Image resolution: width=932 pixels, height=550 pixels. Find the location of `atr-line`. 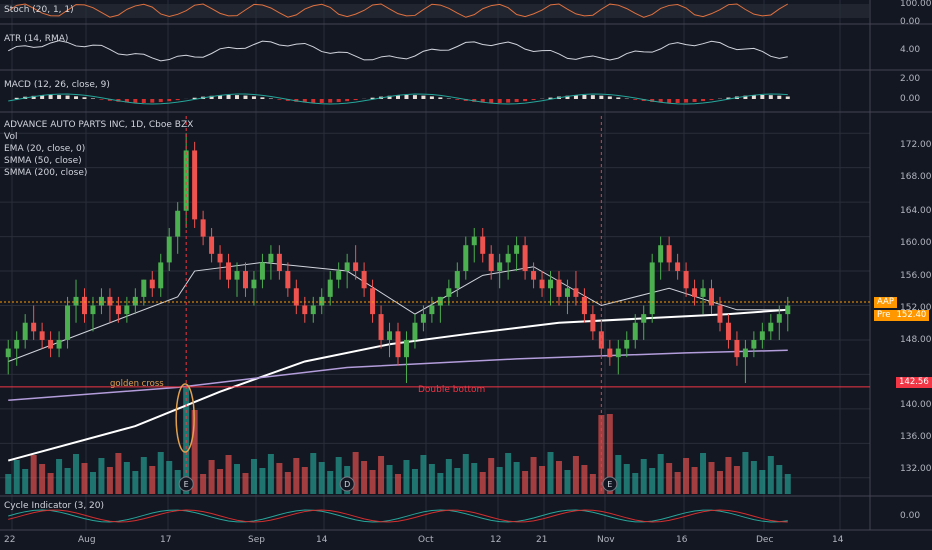

atr-line is located at coordinates (398, 51).